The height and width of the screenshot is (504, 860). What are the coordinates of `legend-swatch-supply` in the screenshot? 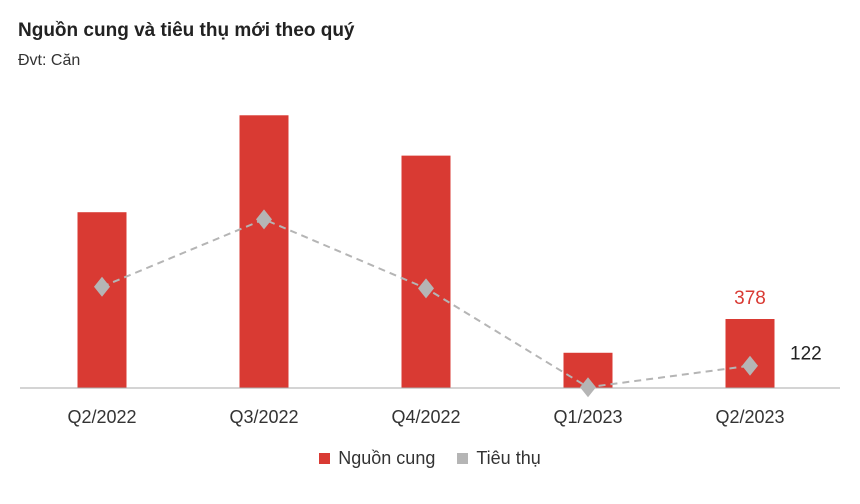 It's located at (325, 458).